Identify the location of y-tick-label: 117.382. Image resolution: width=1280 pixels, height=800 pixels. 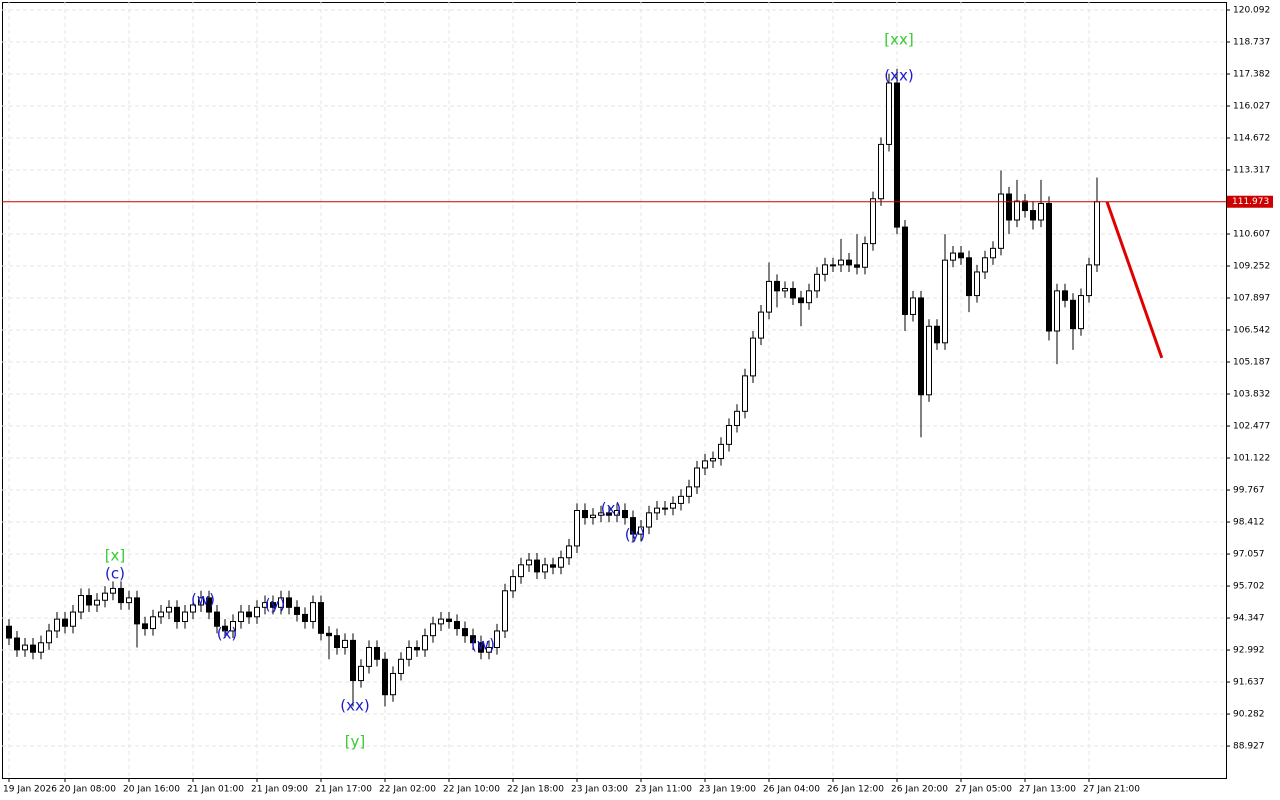
(1251, 74).